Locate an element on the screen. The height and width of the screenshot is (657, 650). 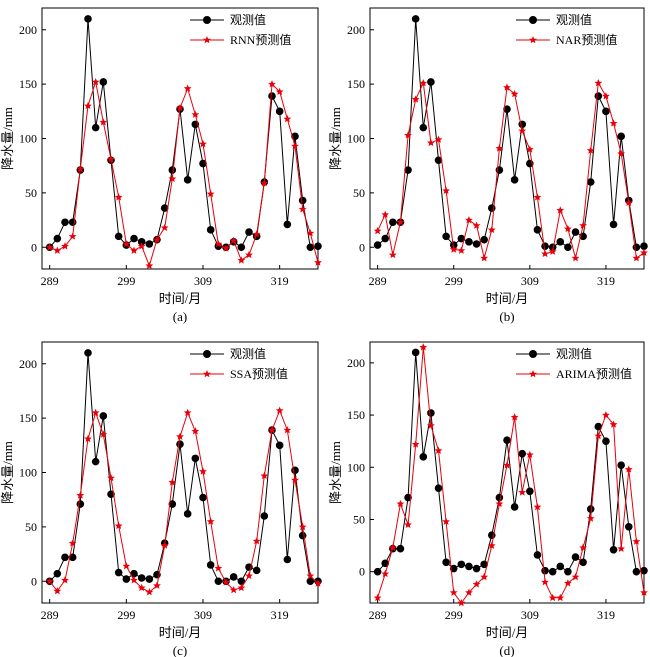
chart-legend: 观测值 ARIMA预测值 is located at coordinates (574, 363).